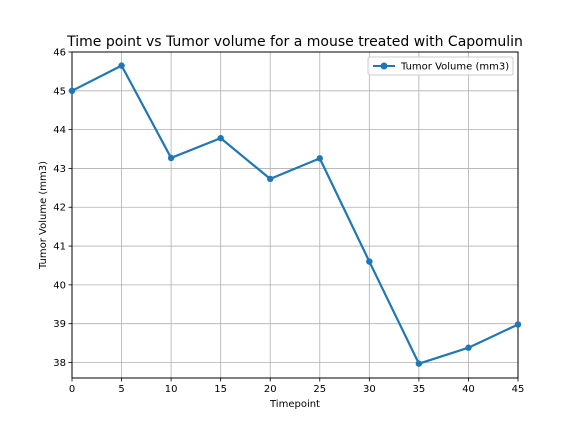  Describe the element at coordinates (72, 389) in the screenshot. I see `x-tick-label: 0` at that location.